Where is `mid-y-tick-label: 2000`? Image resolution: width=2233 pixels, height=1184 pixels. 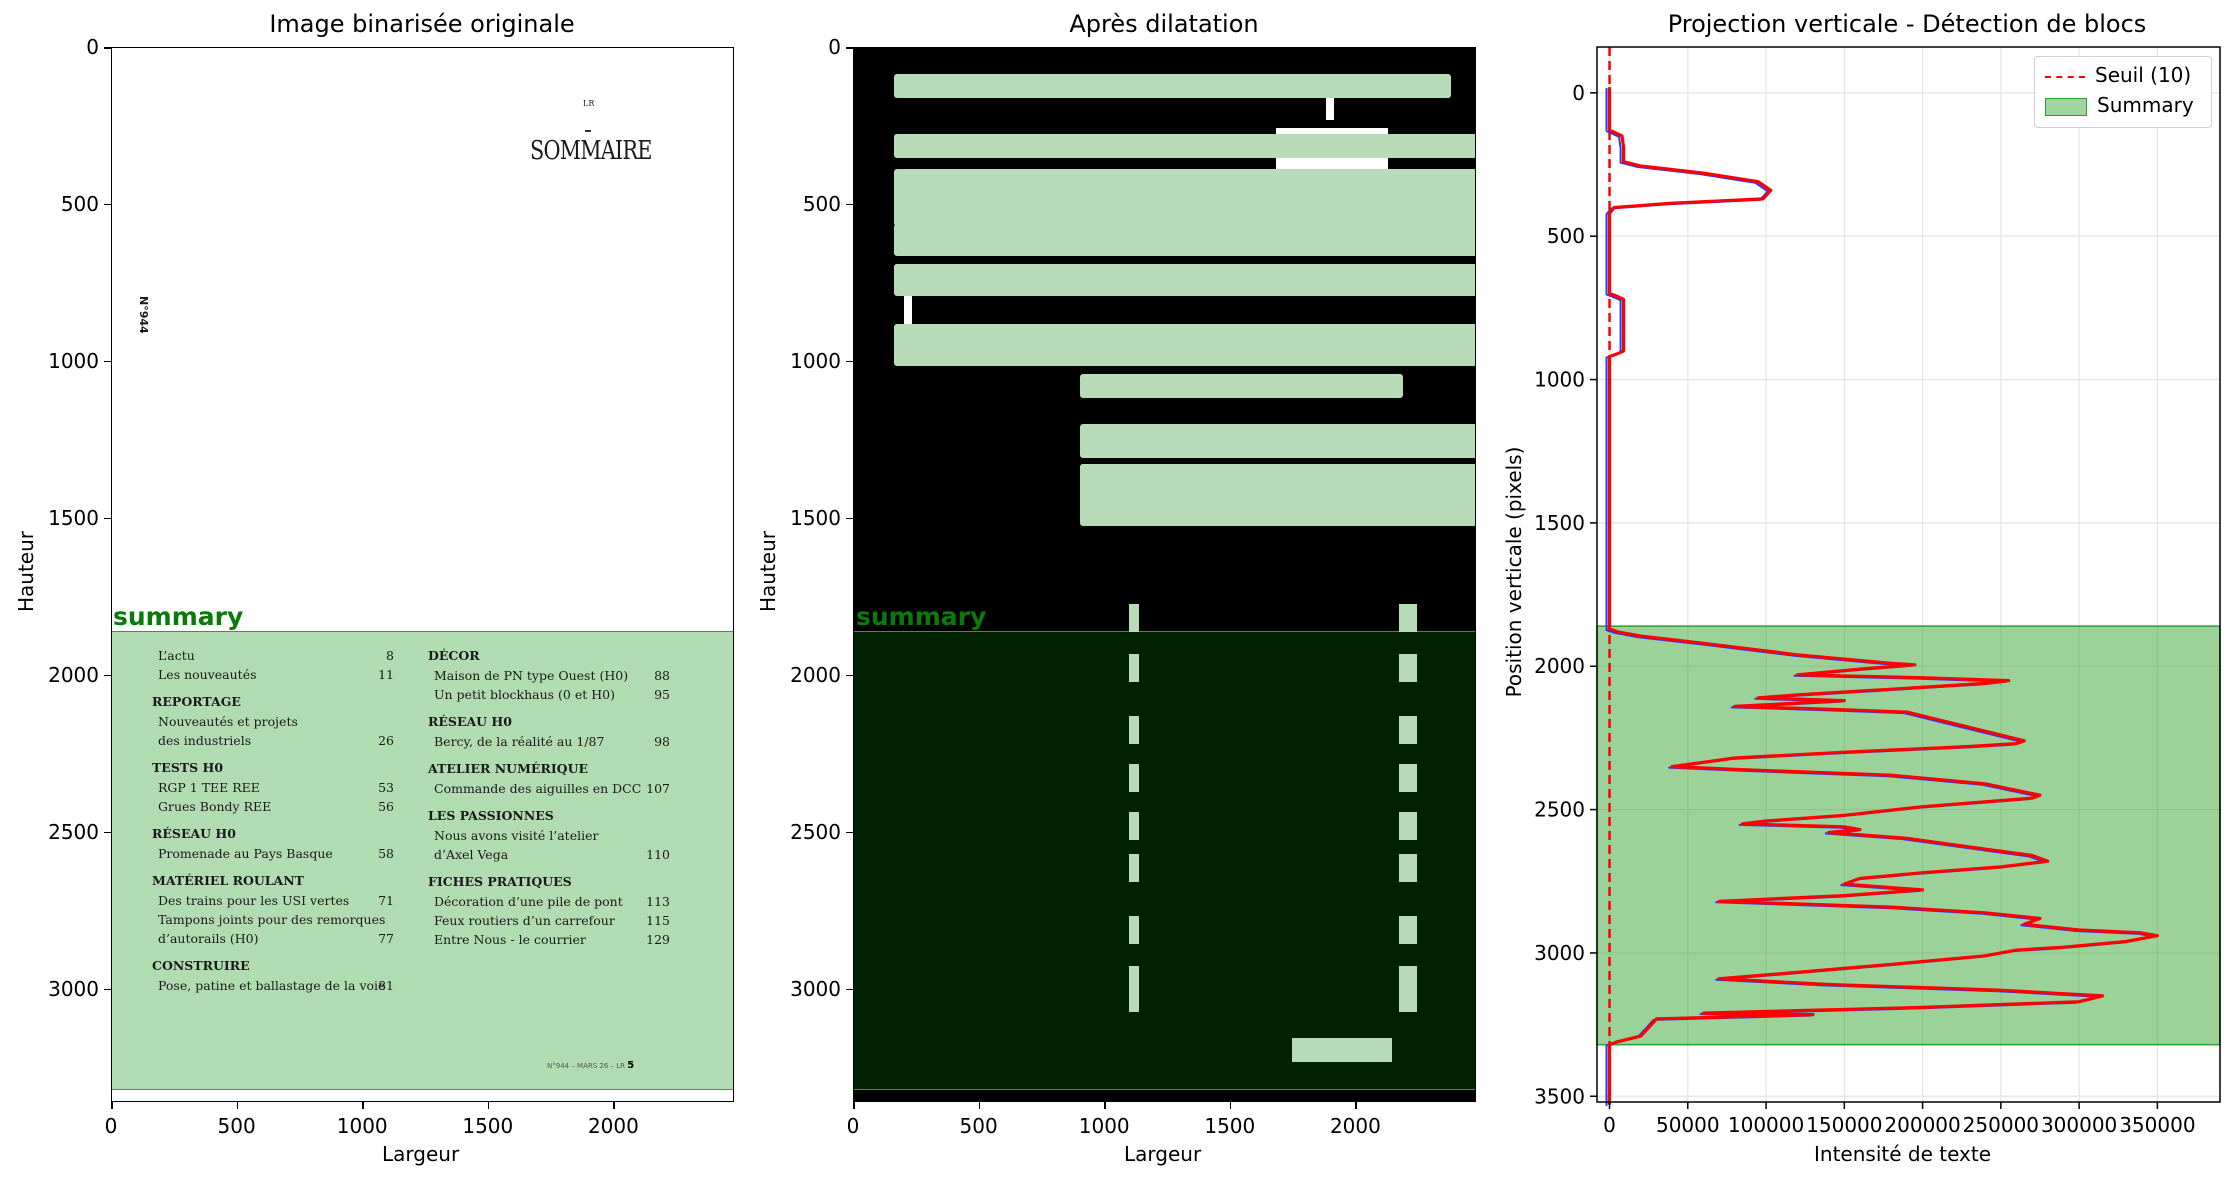 mid-y-tick-label: 2000 is located at coordinates (815, 674).